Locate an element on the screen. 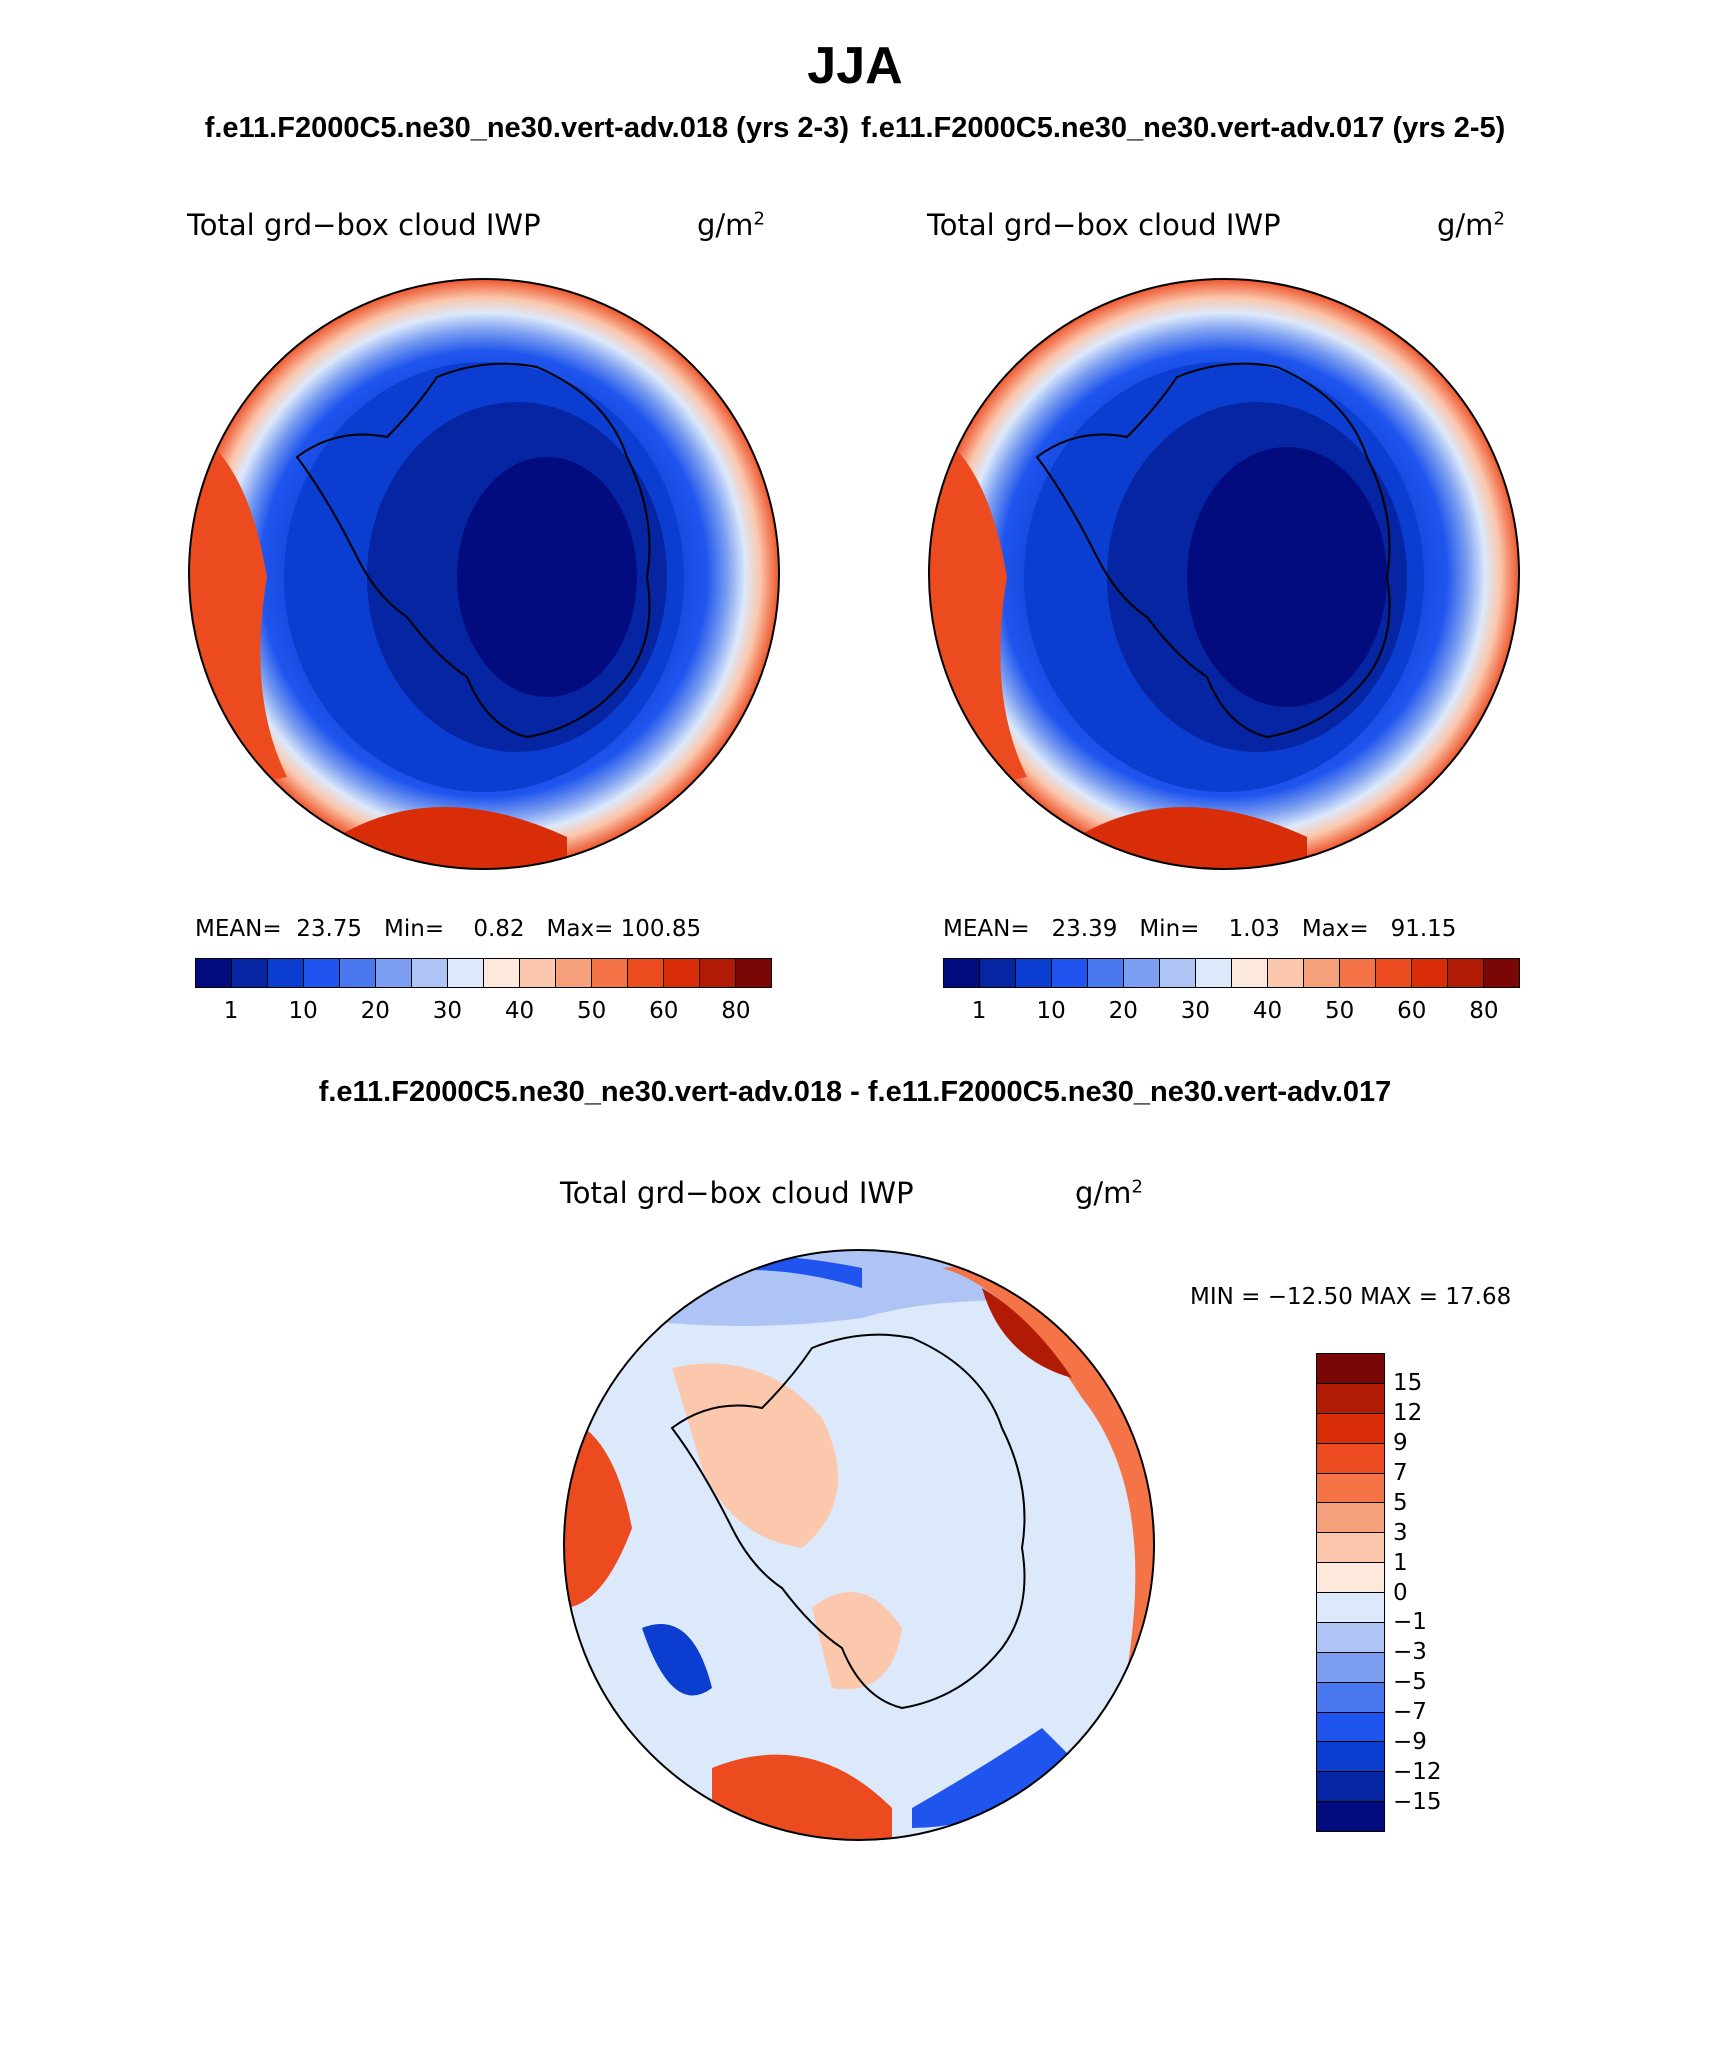 The width and height of the screenshot is (1710, 2061). colorbar-tick-label: 12 is located at coordinates (1408, 1412).